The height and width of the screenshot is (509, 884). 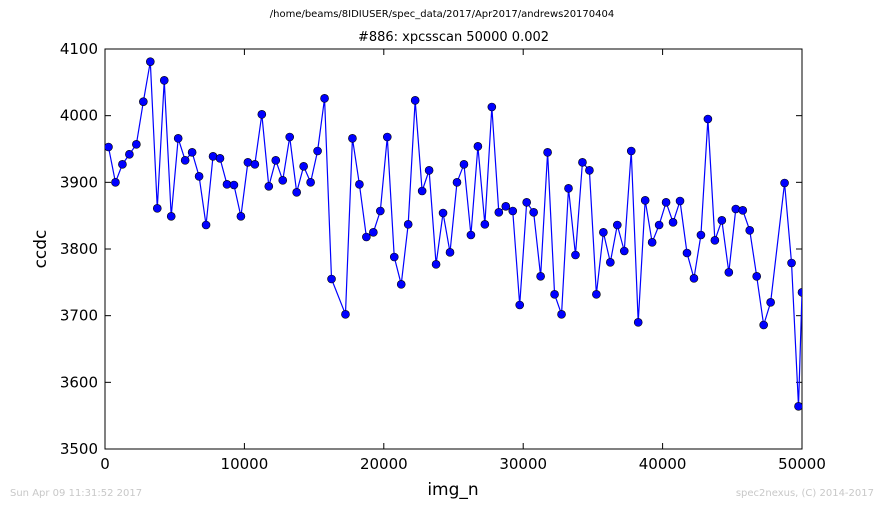 I want to click on y-axis-label: ccdc, so click(x=41, y=249).